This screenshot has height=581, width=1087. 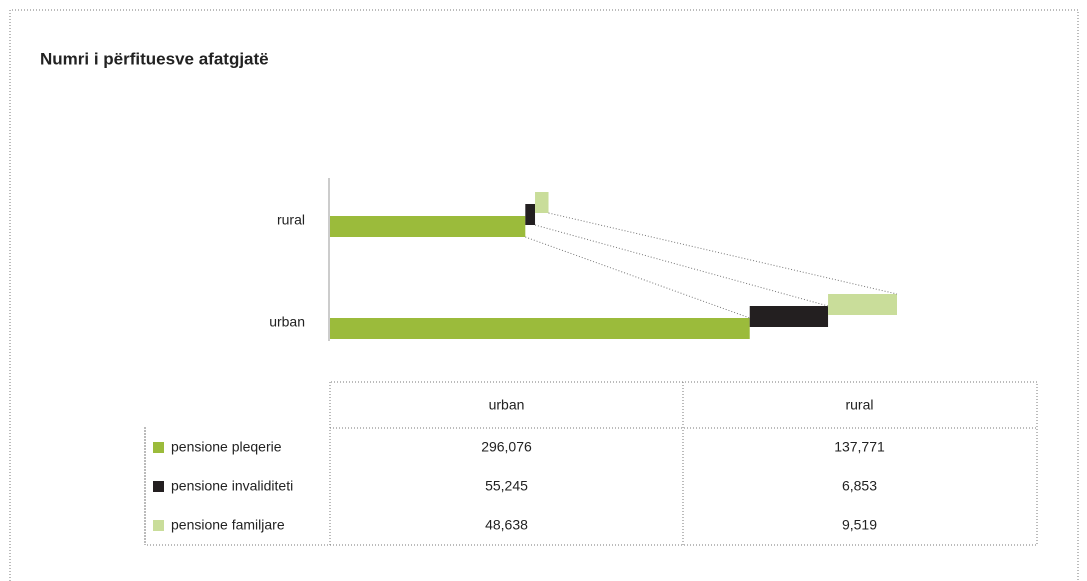 I want to click on table-cell: 55,245, so click(x=506, y=486).